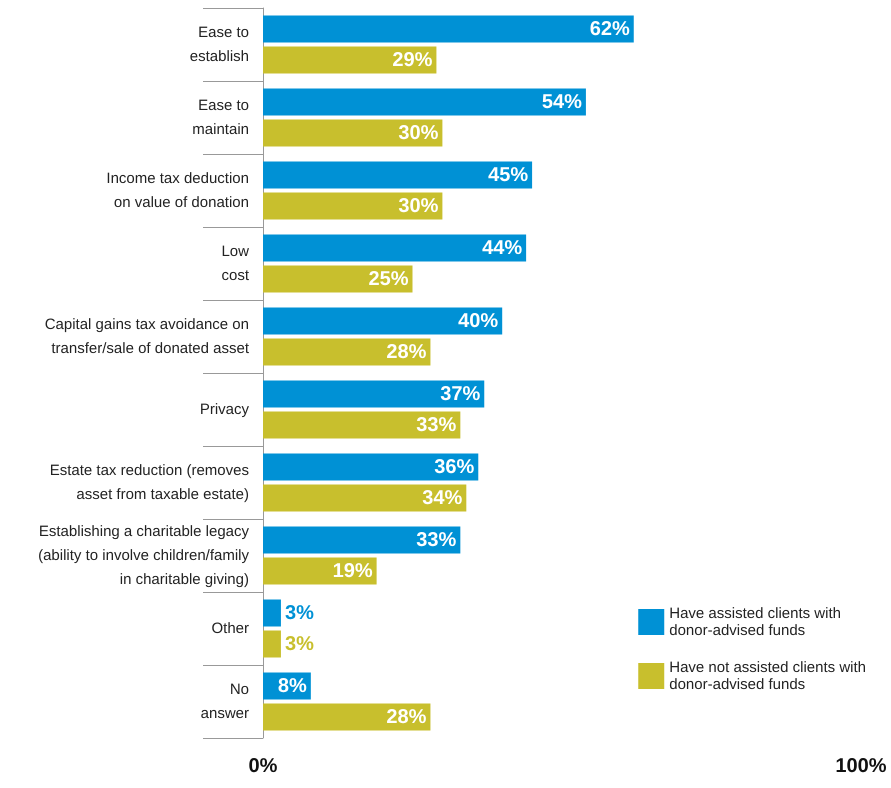 This screenshot has width=891, height=788. What do you see at coordinates (352, 571) in the screenshot?
I see `data-label: 19%` at bounding box center [352, 571].